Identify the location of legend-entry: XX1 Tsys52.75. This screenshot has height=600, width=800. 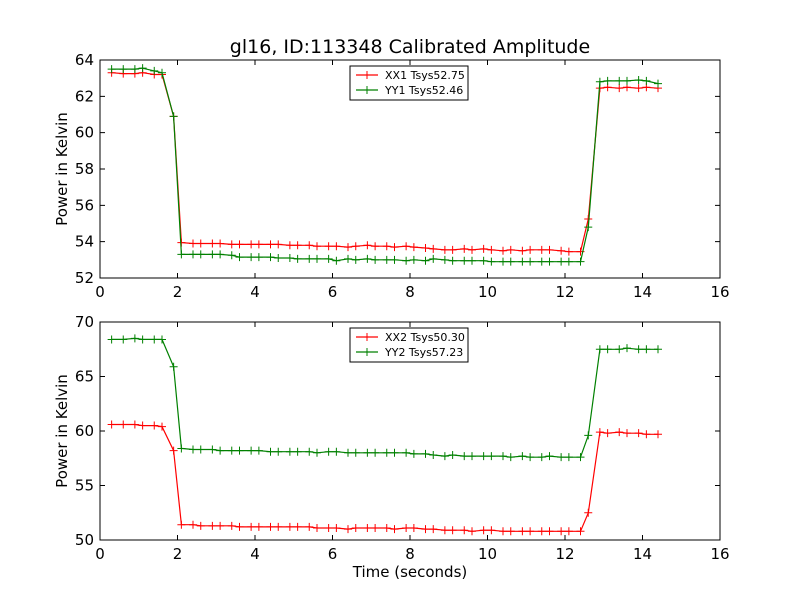
(425, 75).